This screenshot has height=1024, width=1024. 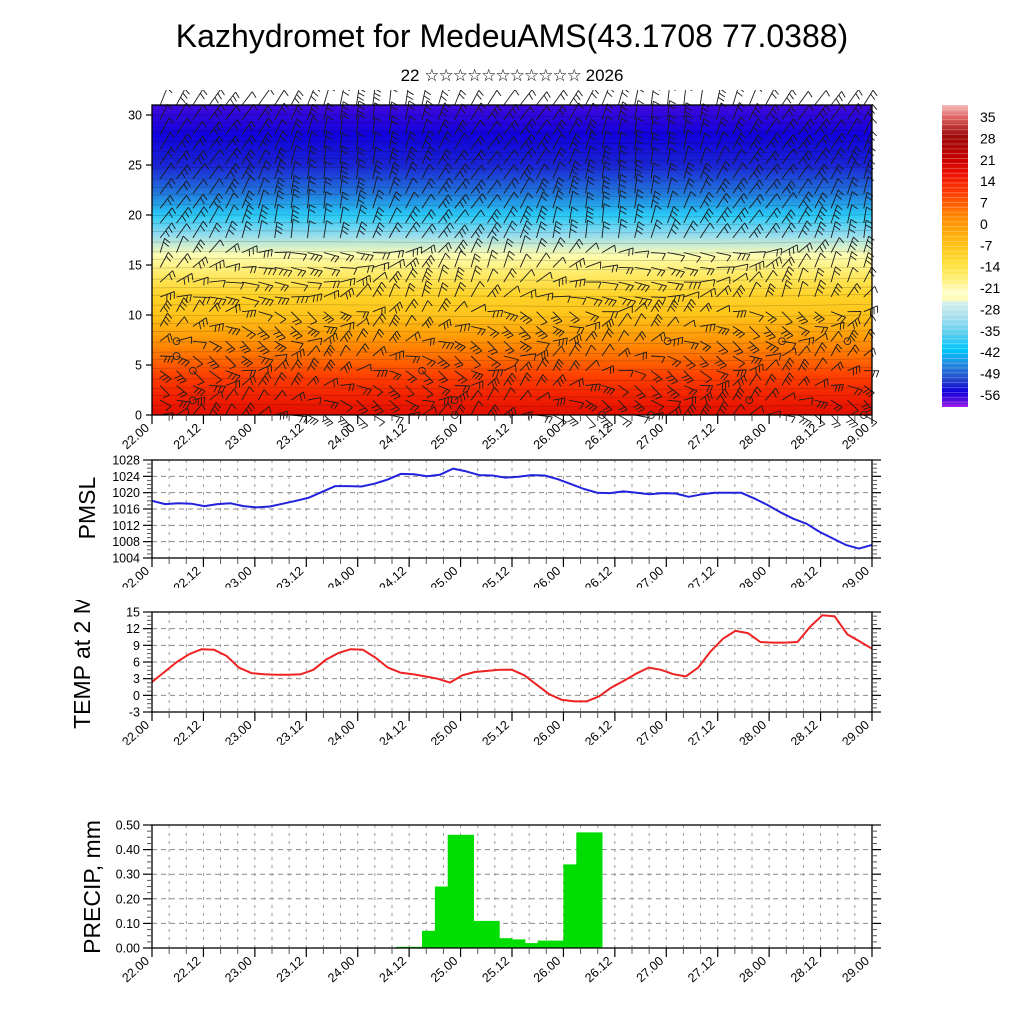 What do you see at coordinates (128, 826) in the screenshot?
I see `axis-tick-label: 0.50` at bounding box center [128, 826].